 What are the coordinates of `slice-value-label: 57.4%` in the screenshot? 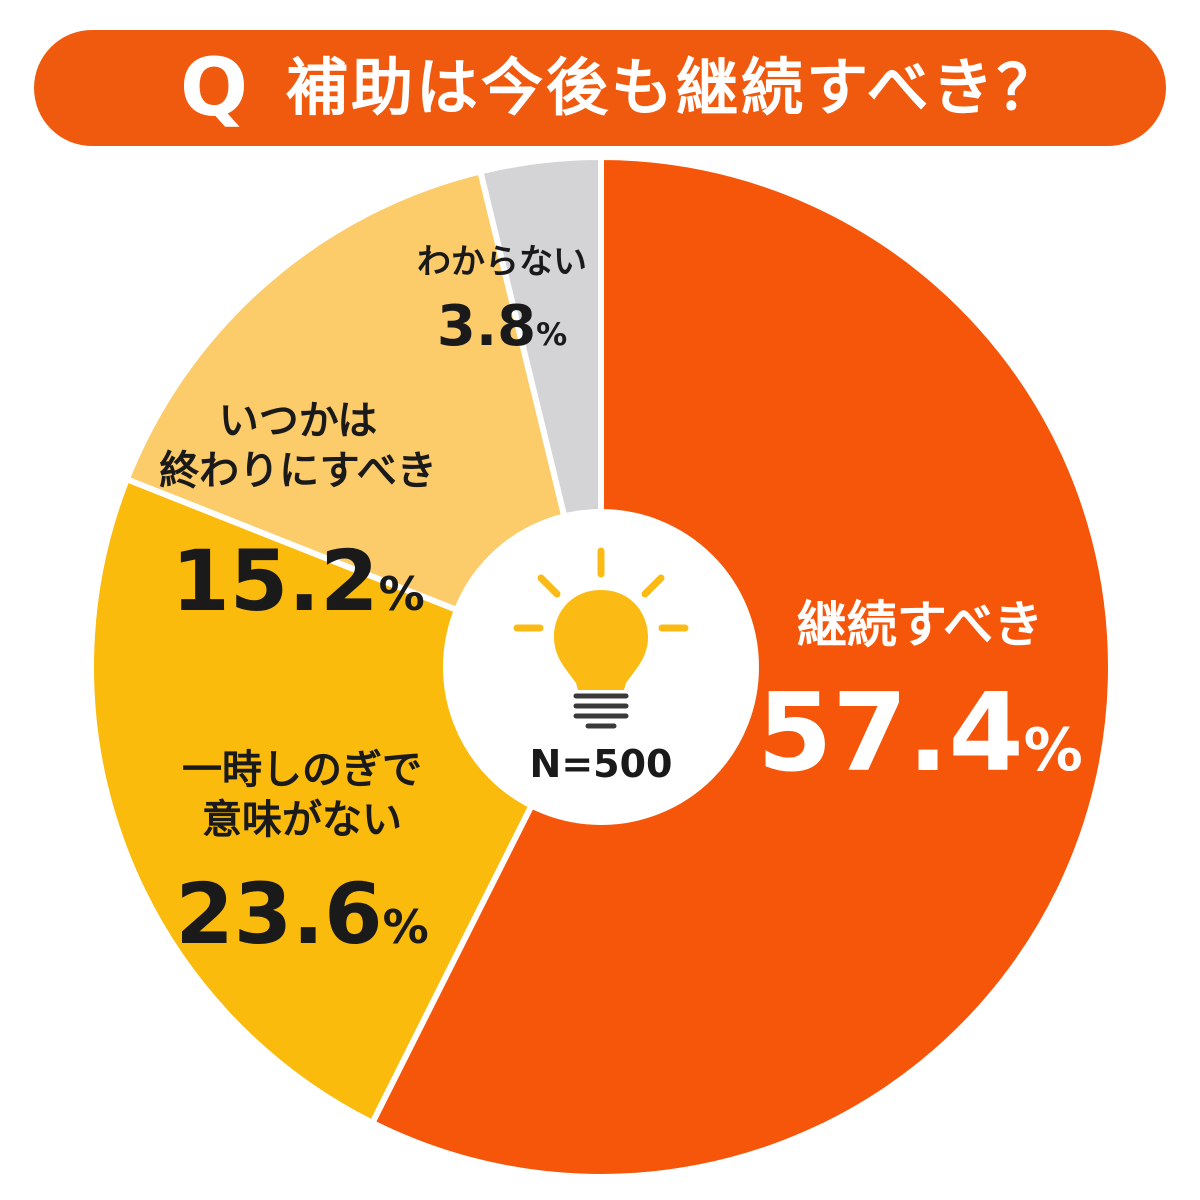 It's located at (920, 733).